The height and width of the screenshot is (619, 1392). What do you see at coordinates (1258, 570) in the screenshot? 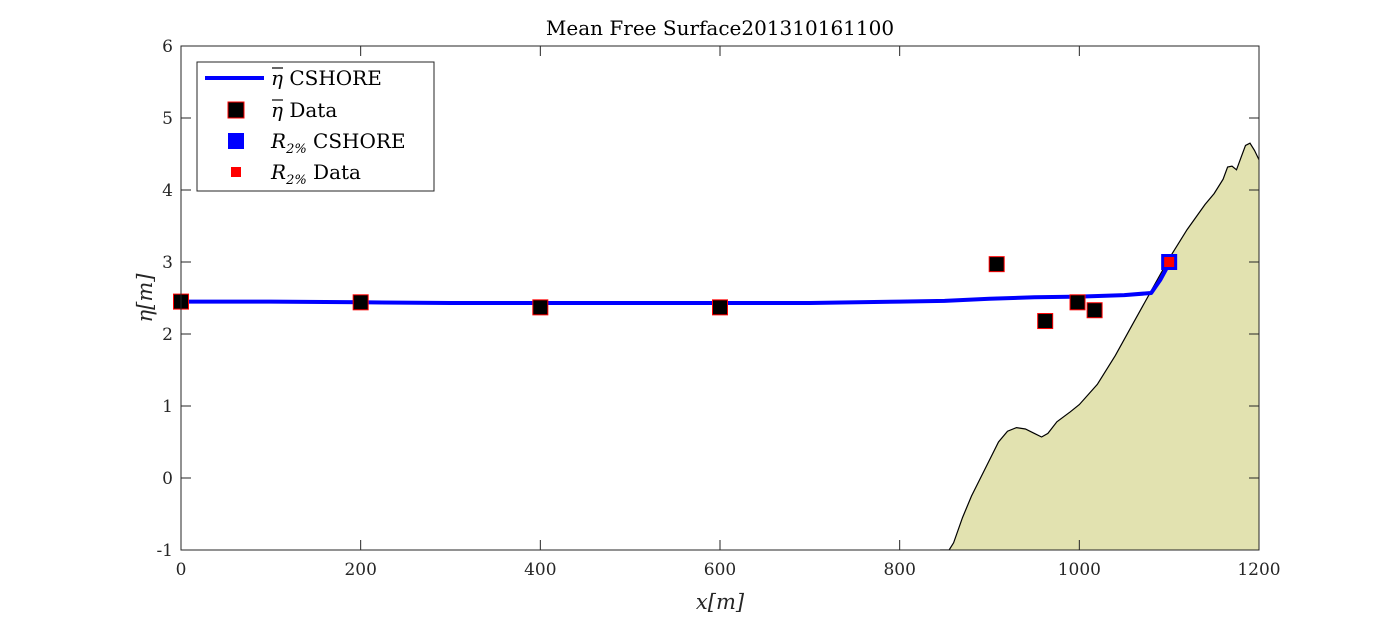
I see `x-tick-label: 1200` at bounding box center [1258, 570].